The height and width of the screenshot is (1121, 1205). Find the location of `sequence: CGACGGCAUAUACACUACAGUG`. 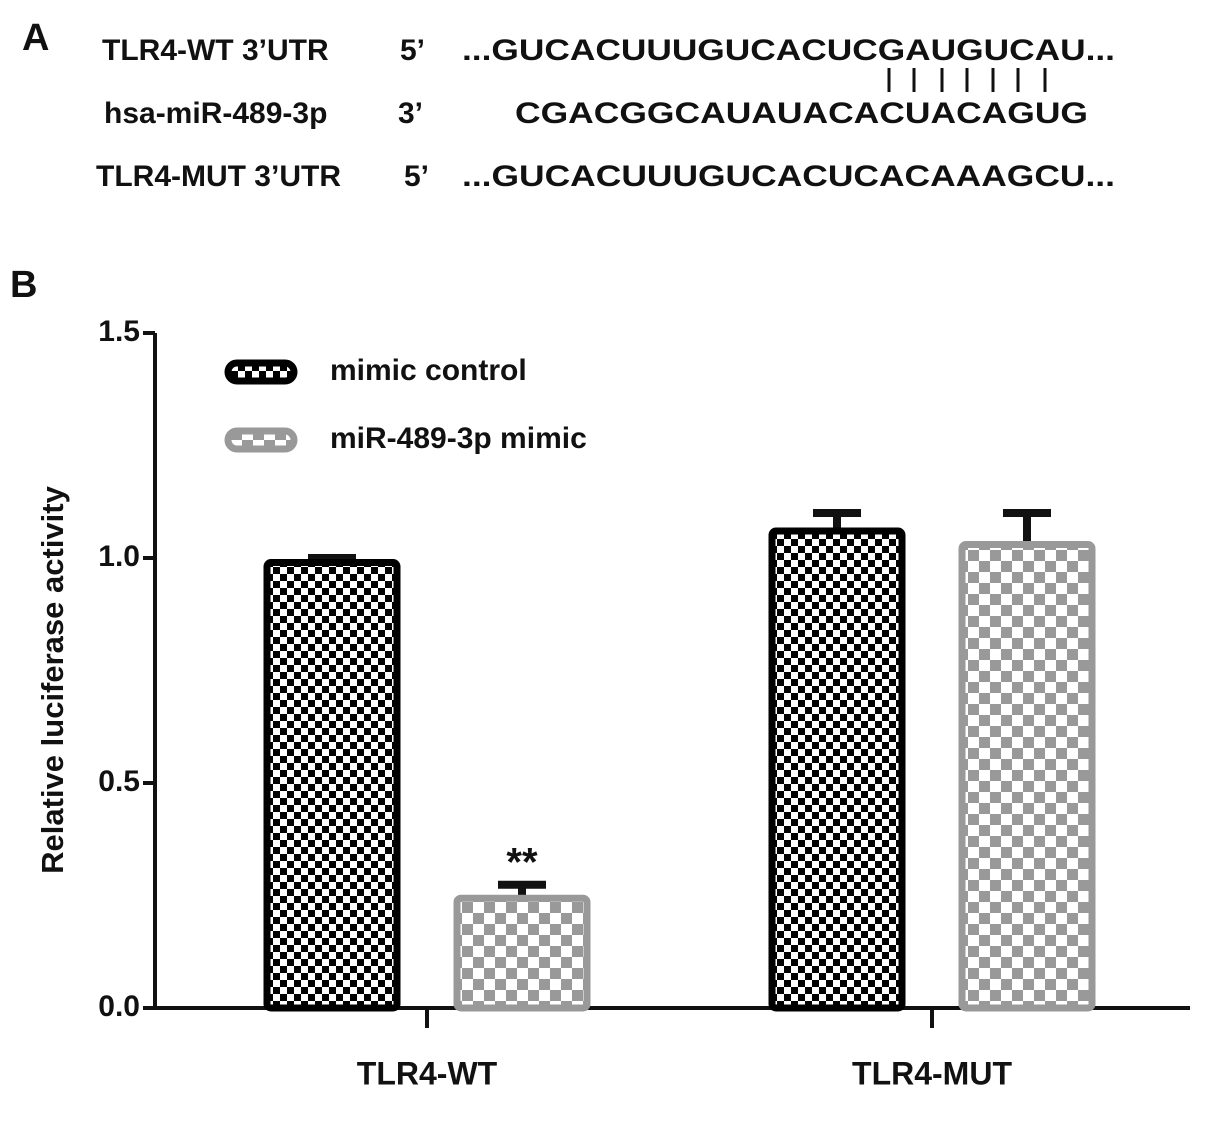

sequence: CGACGGCAUAUACACUACAGUG is located at coordinates (801, 113).